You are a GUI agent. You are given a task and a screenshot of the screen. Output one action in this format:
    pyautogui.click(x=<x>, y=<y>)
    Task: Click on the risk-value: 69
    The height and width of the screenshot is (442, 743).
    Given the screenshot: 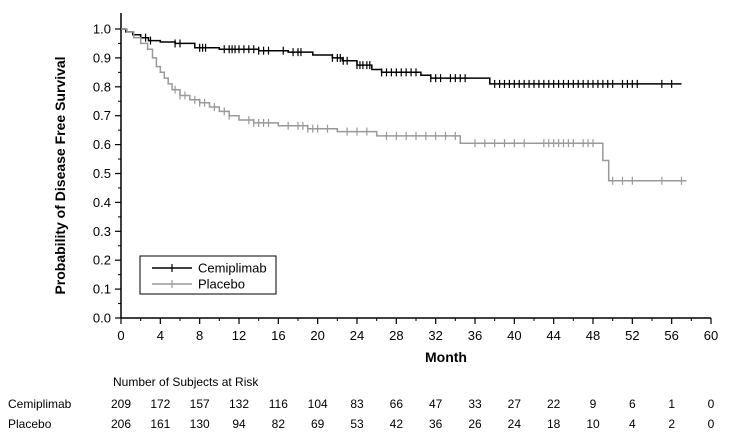 What is the action you would take?
    pyautogui.click(x=318, y=424)
    